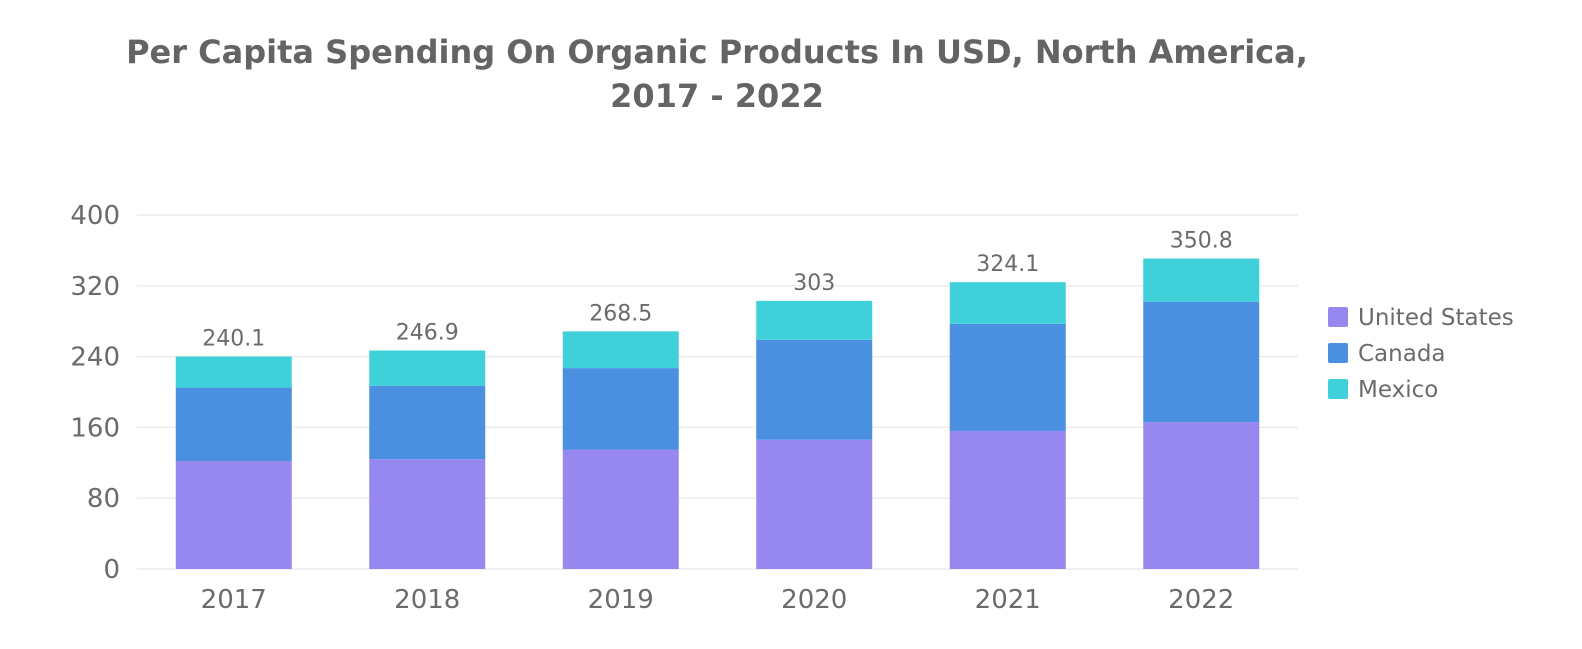  I want to click on bar-segment-canada-2022, so click(1201, 362).